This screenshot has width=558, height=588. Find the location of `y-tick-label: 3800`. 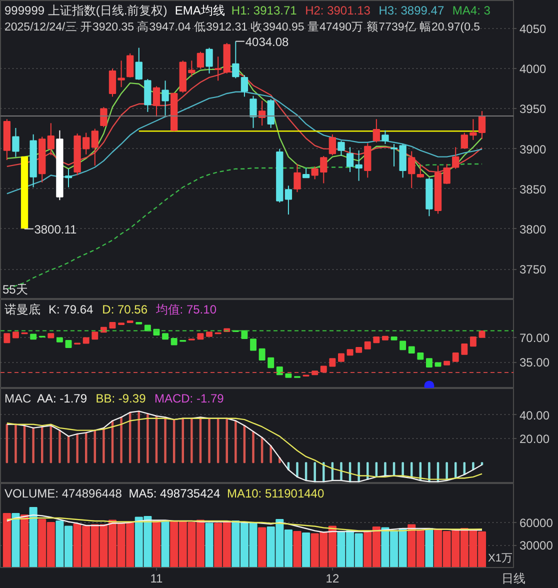

y-tick-label: 3800 is located at coordinates (533, 229).